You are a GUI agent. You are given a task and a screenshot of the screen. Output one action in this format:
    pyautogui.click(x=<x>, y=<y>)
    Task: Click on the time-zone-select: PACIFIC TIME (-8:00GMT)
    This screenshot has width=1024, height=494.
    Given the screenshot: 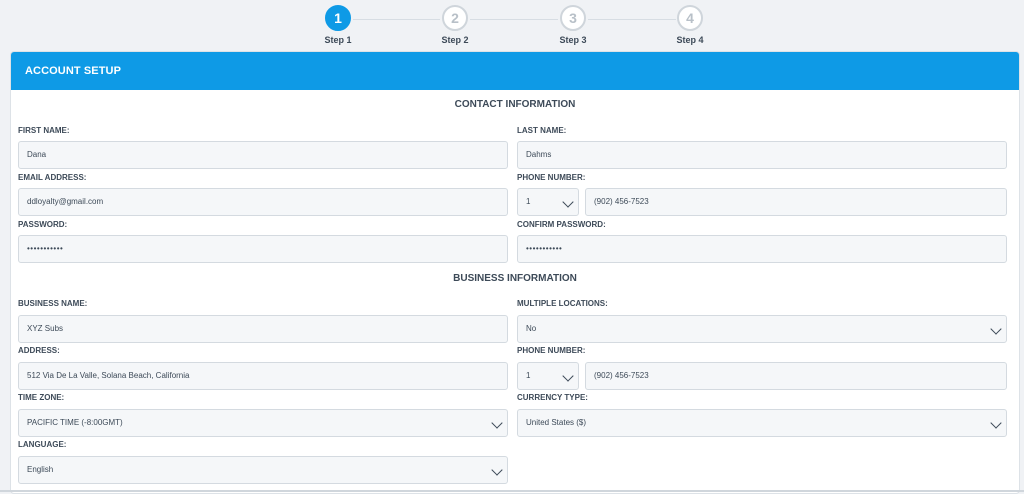 What is the action you would take?
    pyautogui.click(x=263, y=423)
    